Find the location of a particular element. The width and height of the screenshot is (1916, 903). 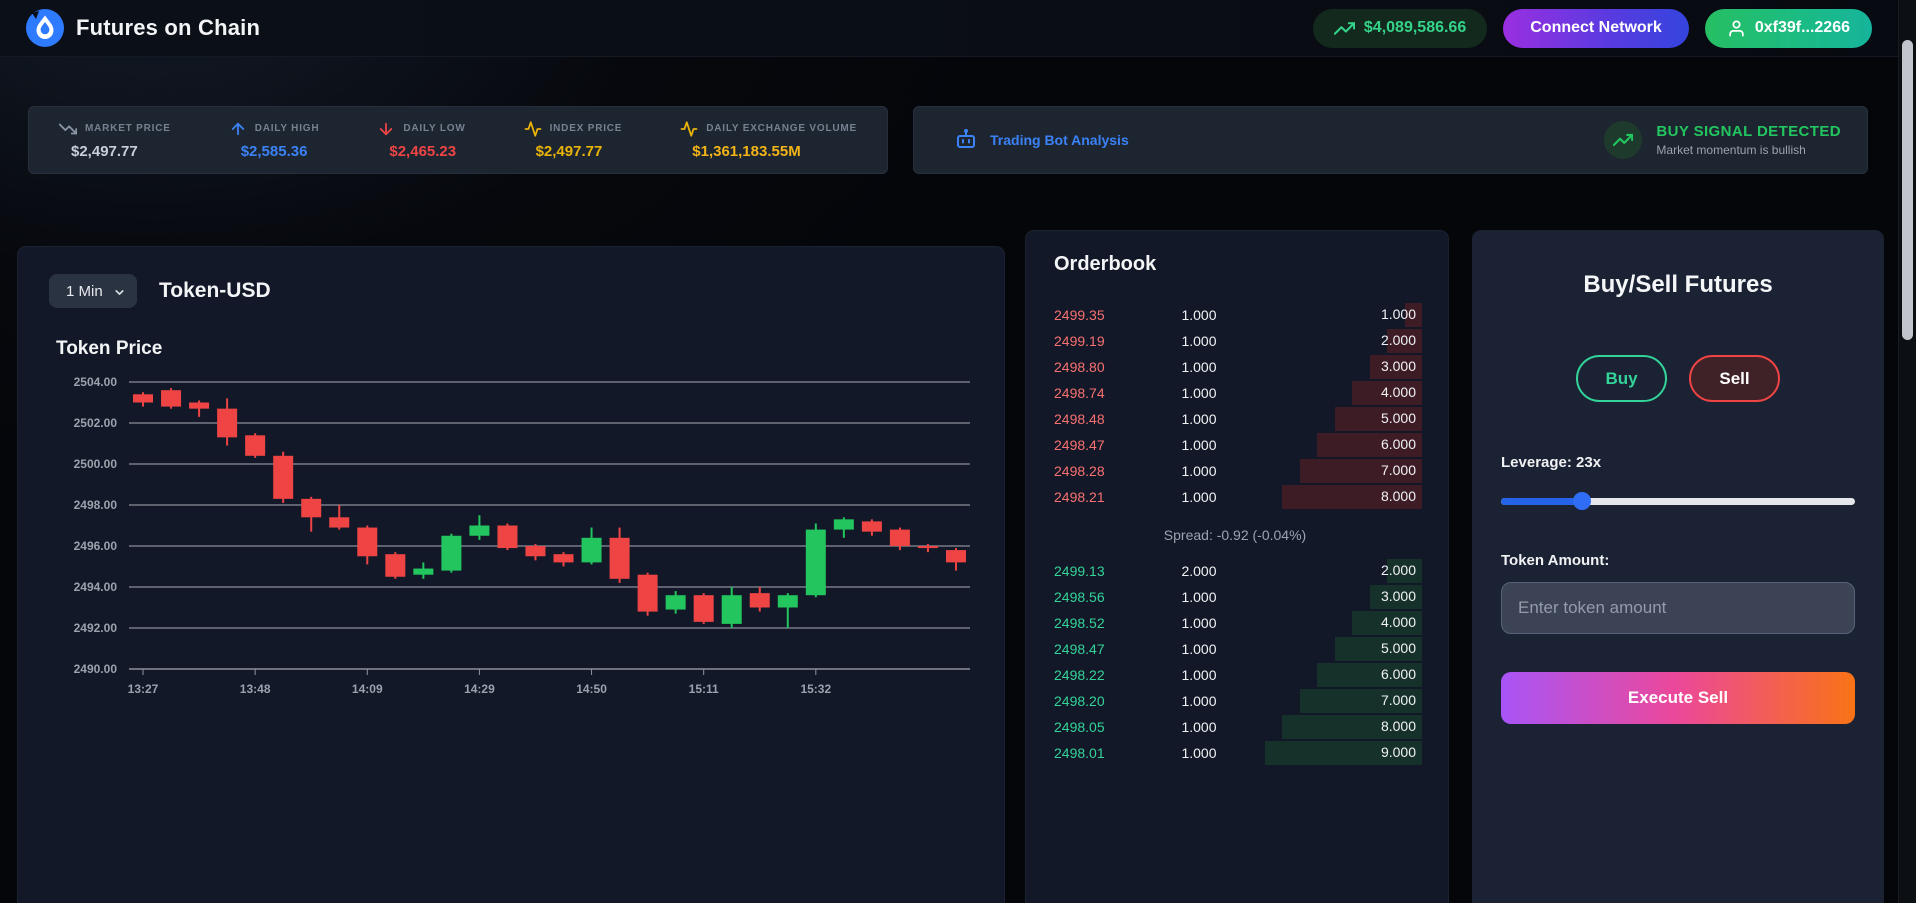

stat-daily-high: DAILY HIGH $2,585.36 is located at coordinates (274, 140).